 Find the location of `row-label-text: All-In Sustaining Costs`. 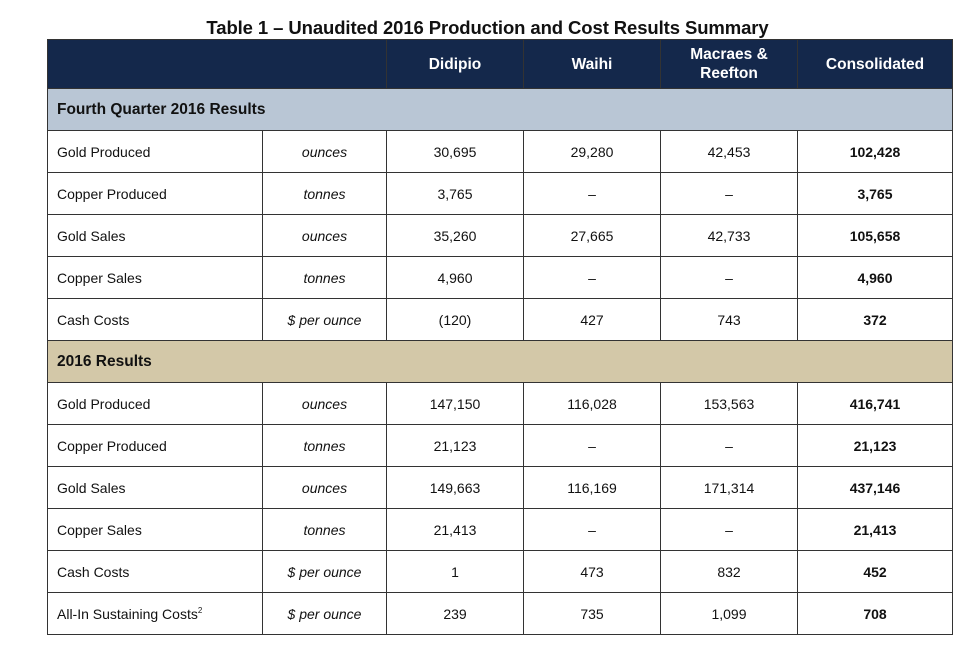

row-label-text: All-In Sustaining Costs is located at coordinates (127, 613).